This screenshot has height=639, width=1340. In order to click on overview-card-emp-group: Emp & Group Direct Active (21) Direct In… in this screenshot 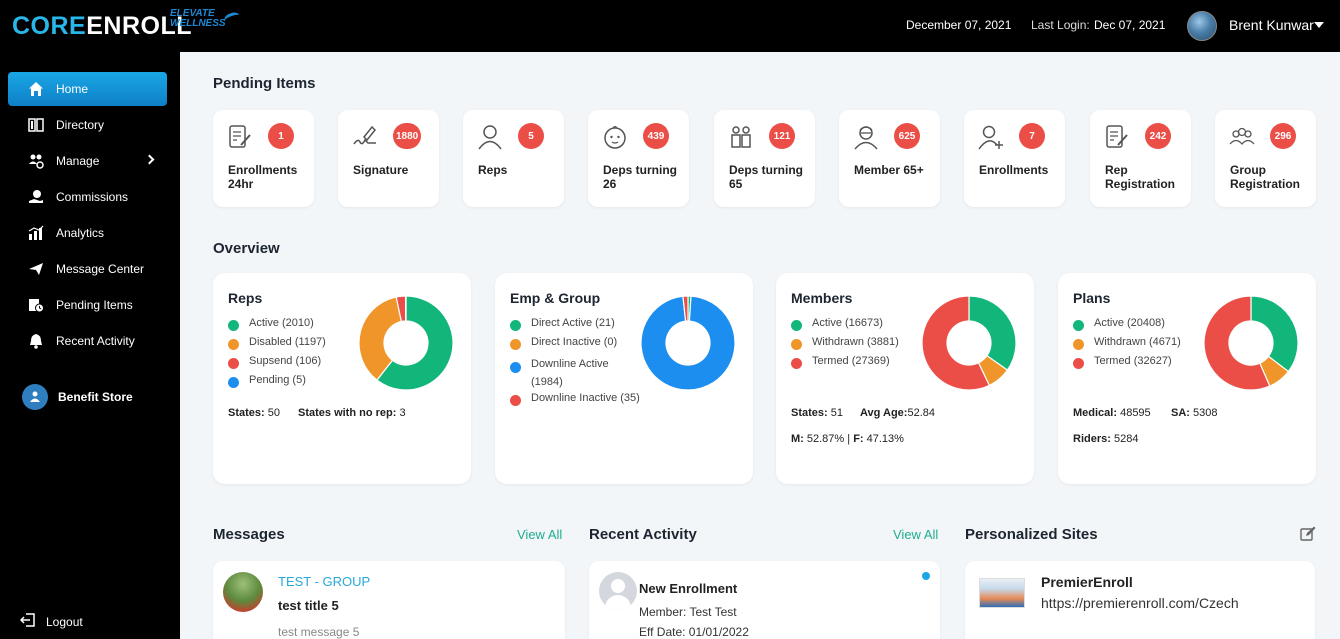, I will do `click(624, 378)`.